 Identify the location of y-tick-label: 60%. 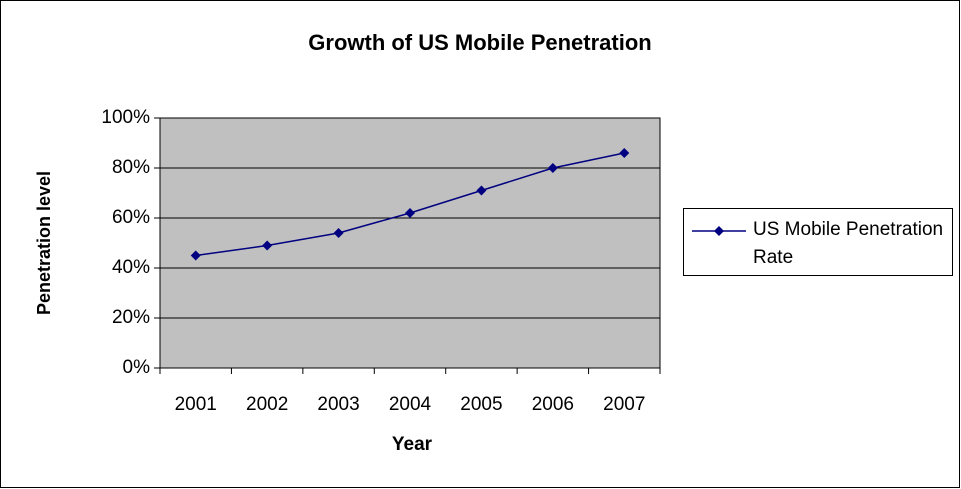
(131, 217).